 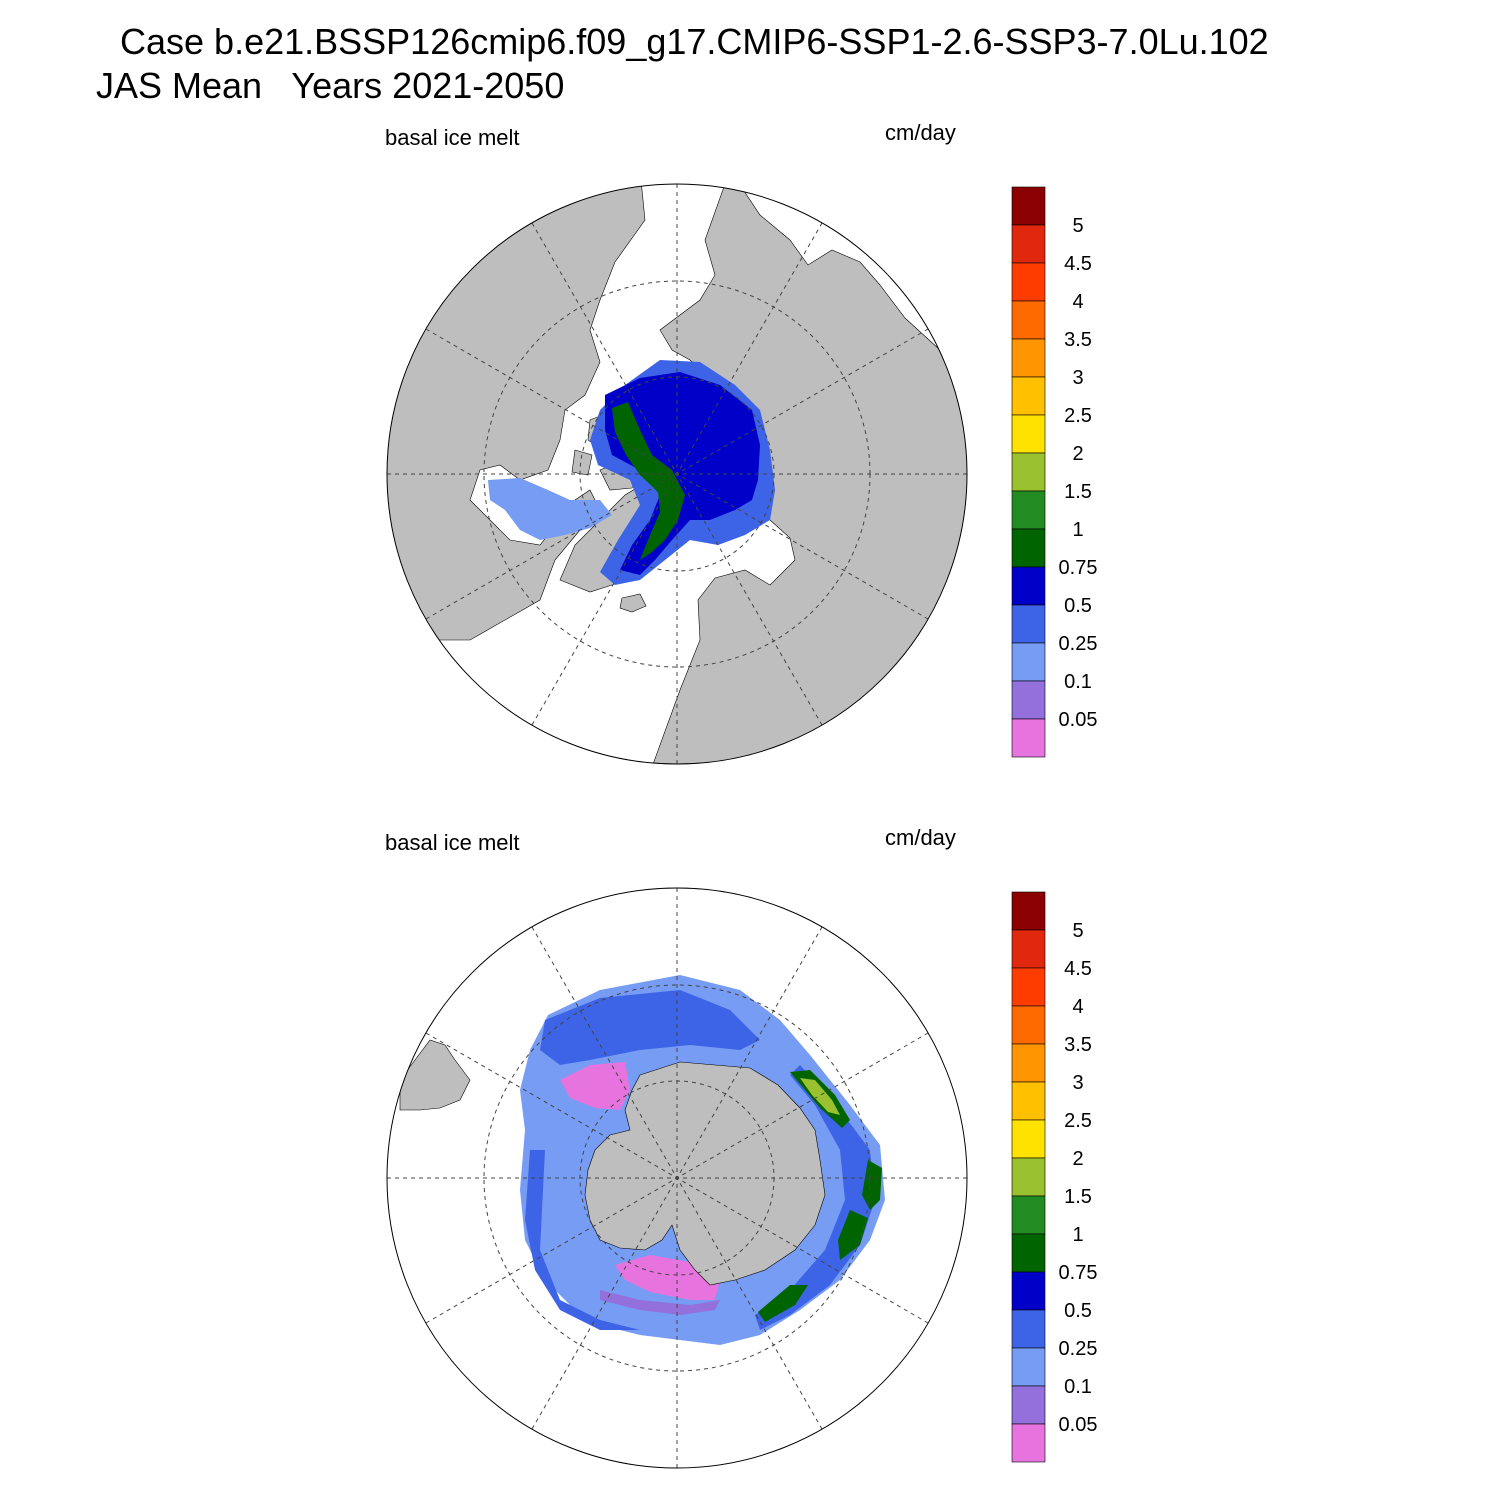 I want to click on antarctic-ice-0.25, so click(x=700, y=1160).